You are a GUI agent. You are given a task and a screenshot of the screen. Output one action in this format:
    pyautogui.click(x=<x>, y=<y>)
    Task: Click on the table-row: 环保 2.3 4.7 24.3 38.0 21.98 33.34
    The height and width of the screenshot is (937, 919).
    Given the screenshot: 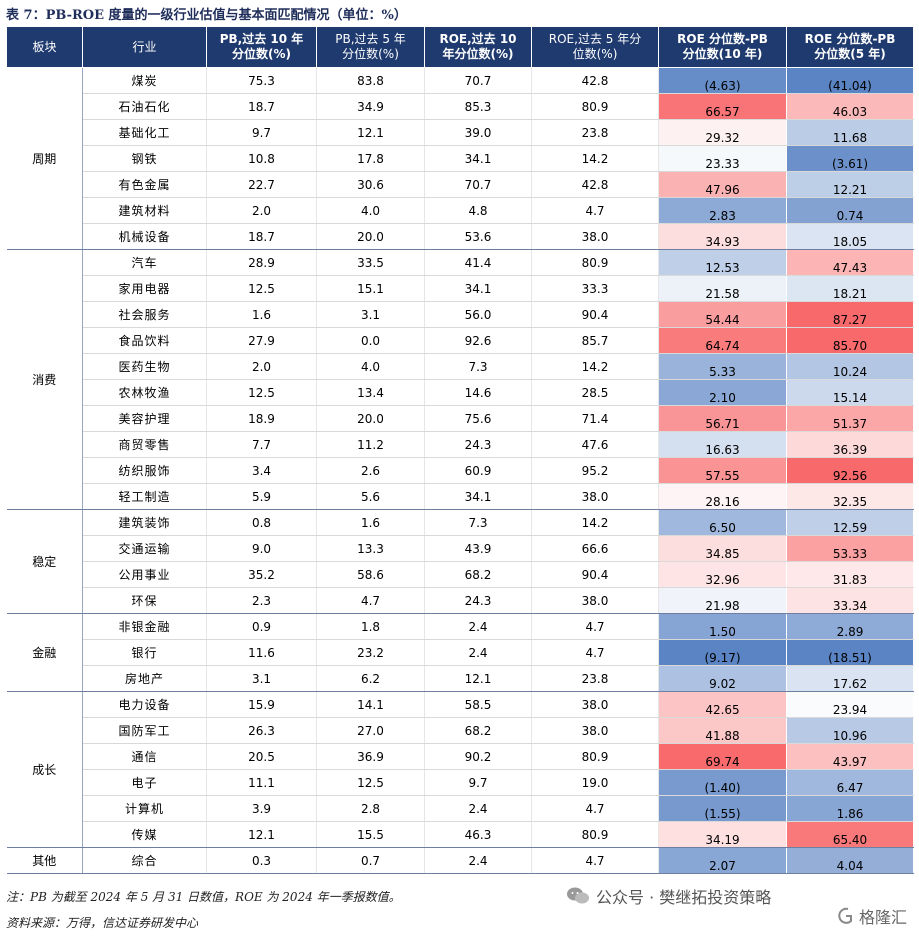 What is the action you would take?
    pyautogui.click(x=460, y=600)
    